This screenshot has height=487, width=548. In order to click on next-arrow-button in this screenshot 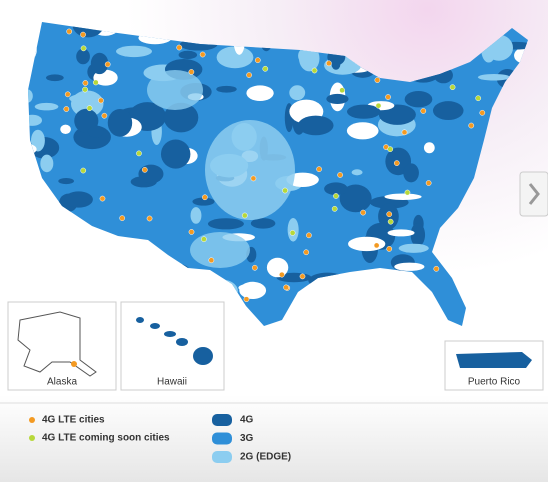, I will do `click(533, 194)`.